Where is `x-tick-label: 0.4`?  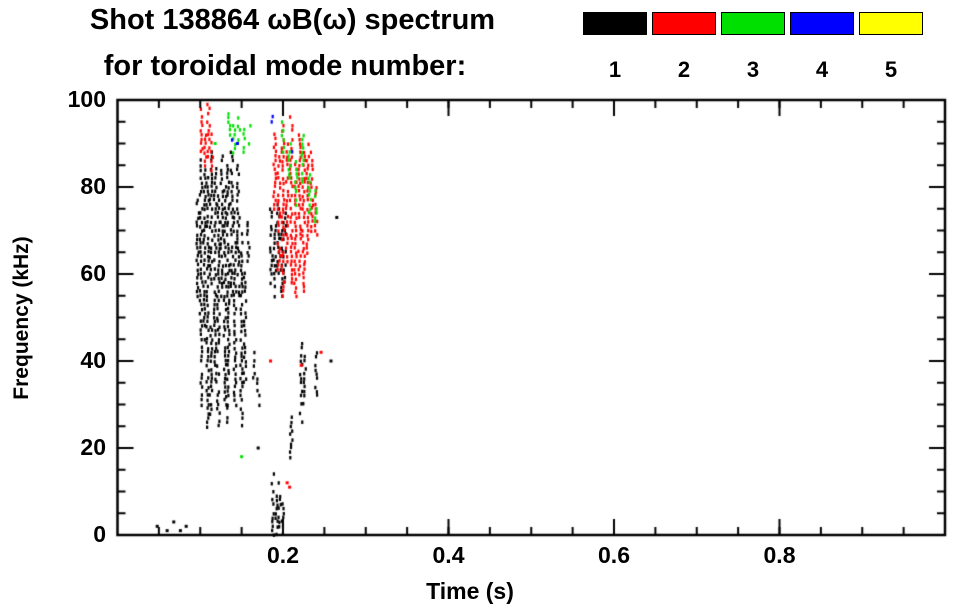
x-tick-label: 0.4 is located at coordinates (448, 555).